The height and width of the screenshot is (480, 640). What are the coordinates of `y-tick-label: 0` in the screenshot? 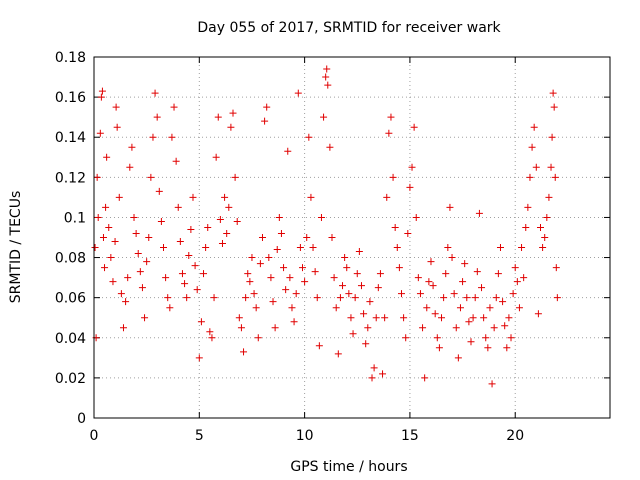 It's located at (81, 419).